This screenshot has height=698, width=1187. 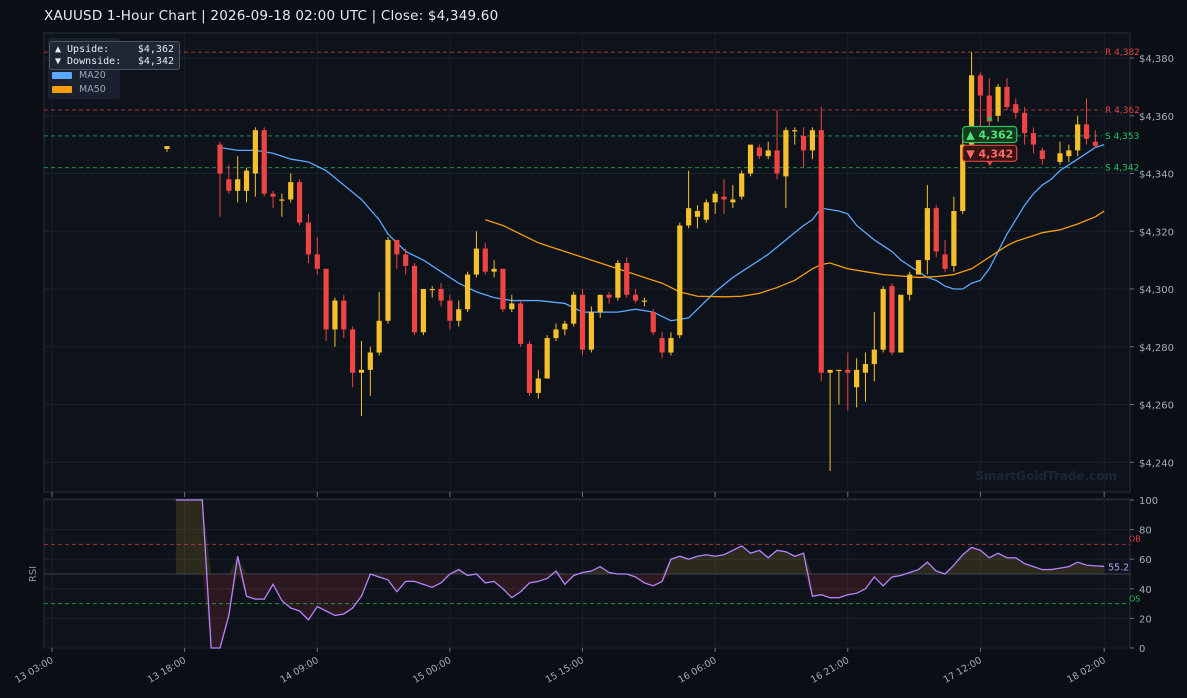 I want to click on ma50-swatch, so click(x=62, y=89).